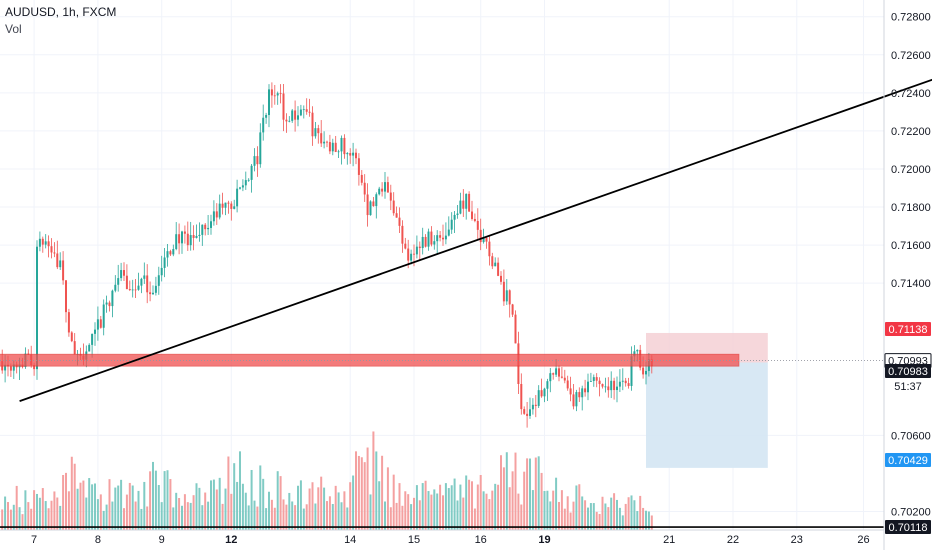 The height and width of the screenshot is (555, 932). What do you see at coordinates (863, 540) in the screenshot?
I see `x-tick-label: 26` at bounding box center [863, 540].